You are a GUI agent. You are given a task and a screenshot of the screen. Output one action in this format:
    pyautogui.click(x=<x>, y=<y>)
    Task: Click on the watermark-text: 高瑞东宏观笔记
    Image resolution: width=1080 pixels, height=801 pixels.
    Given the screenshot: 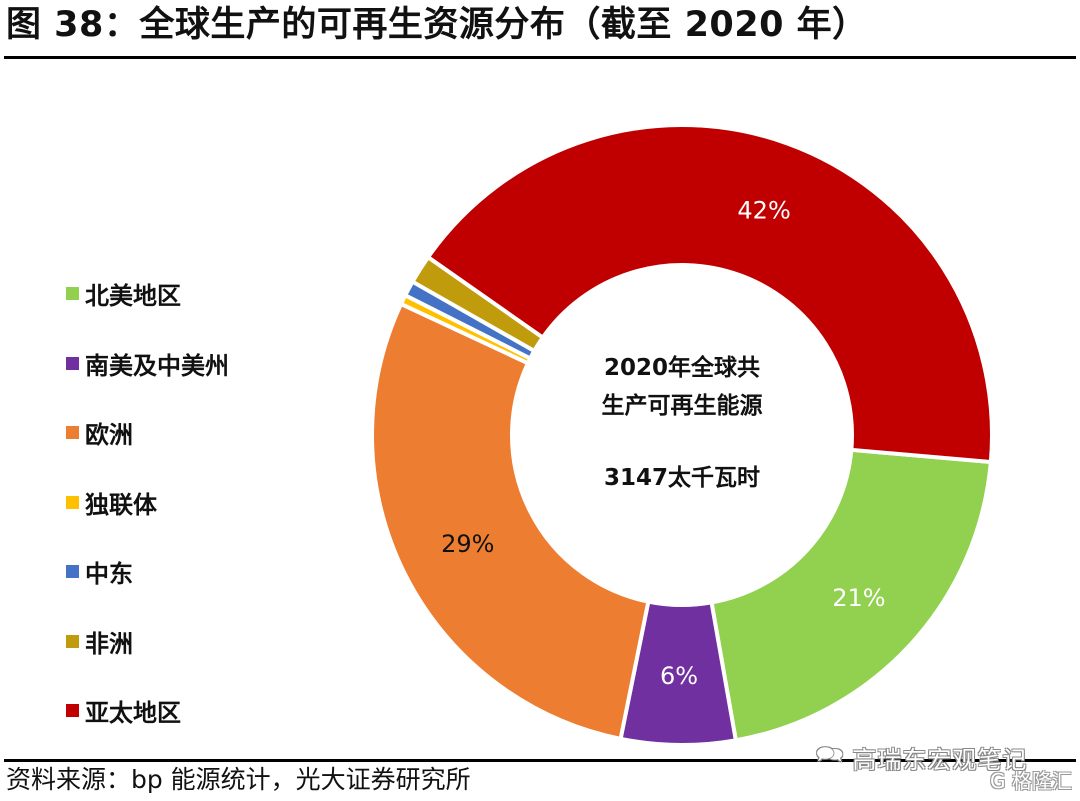 What is the action you would take?
    pyautogui.click(x=940, y=759)
    